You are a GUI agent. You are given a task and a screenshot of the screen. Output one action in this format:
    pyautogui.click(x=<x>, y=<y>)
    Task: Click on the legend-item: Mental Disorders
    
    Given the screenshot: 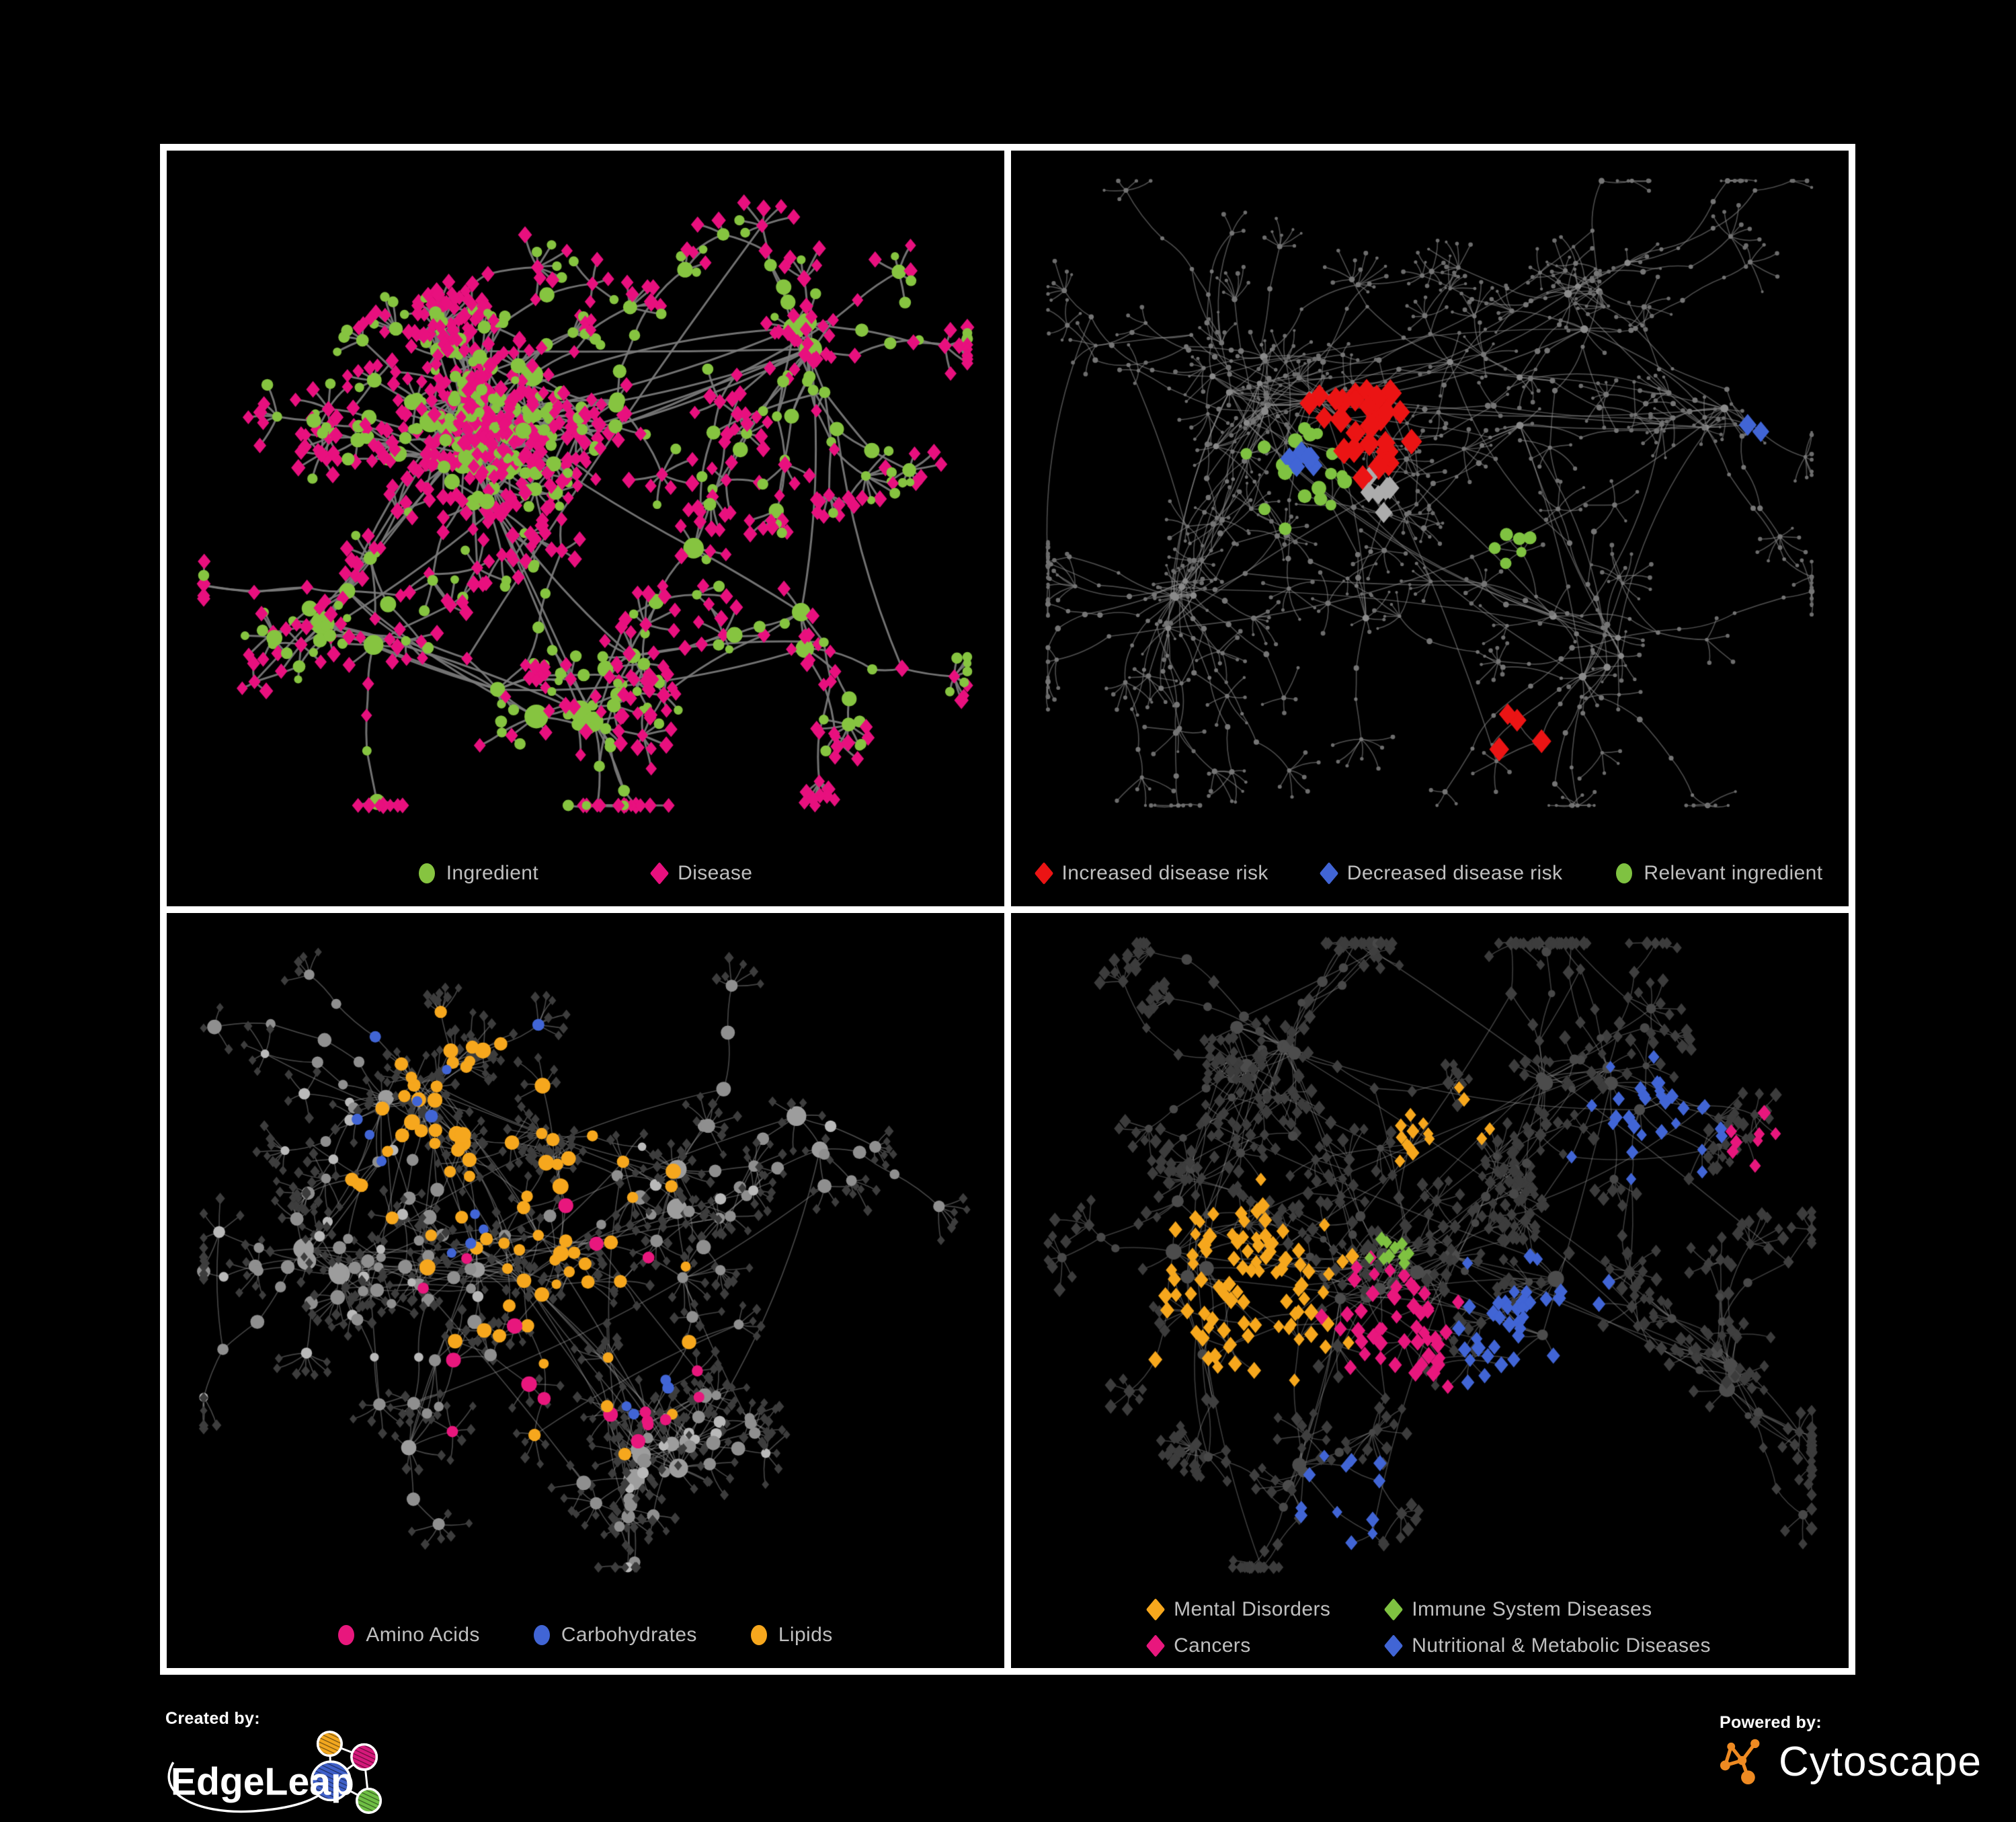 What is the action you would take?
    pyautogui.click(x=1238, y=1609)
    